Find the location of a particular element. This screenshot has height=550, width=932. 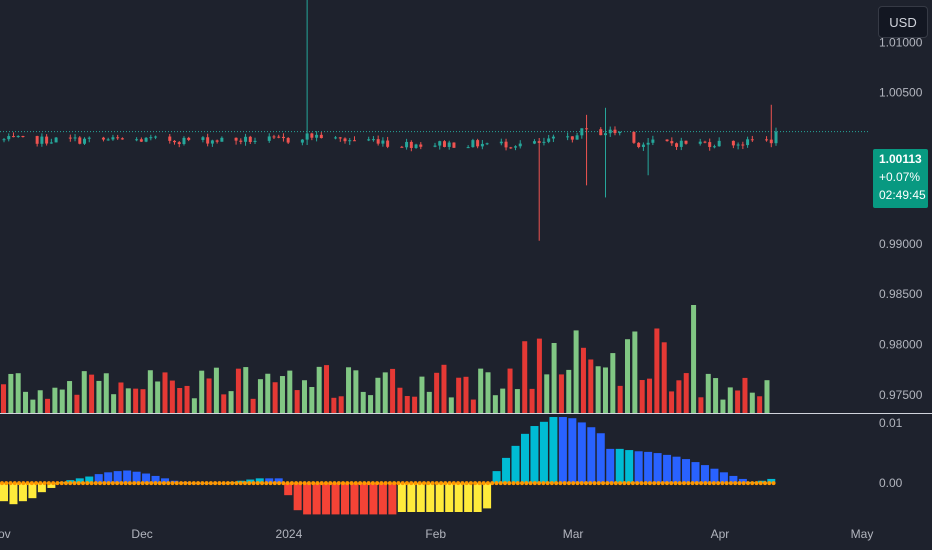

price-tick-label: 0.97500 is located at coordinates (901, 395).